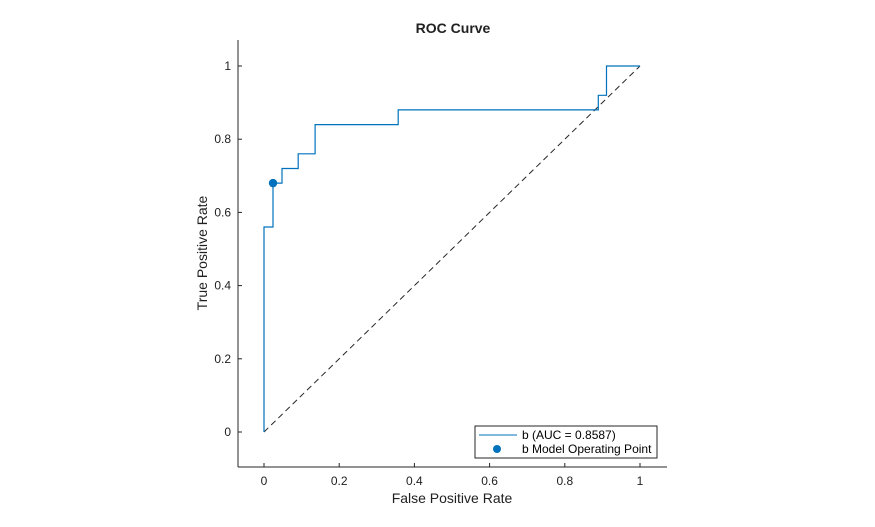  I want to click on x-tick-label: 0.8, so click(564, 481).